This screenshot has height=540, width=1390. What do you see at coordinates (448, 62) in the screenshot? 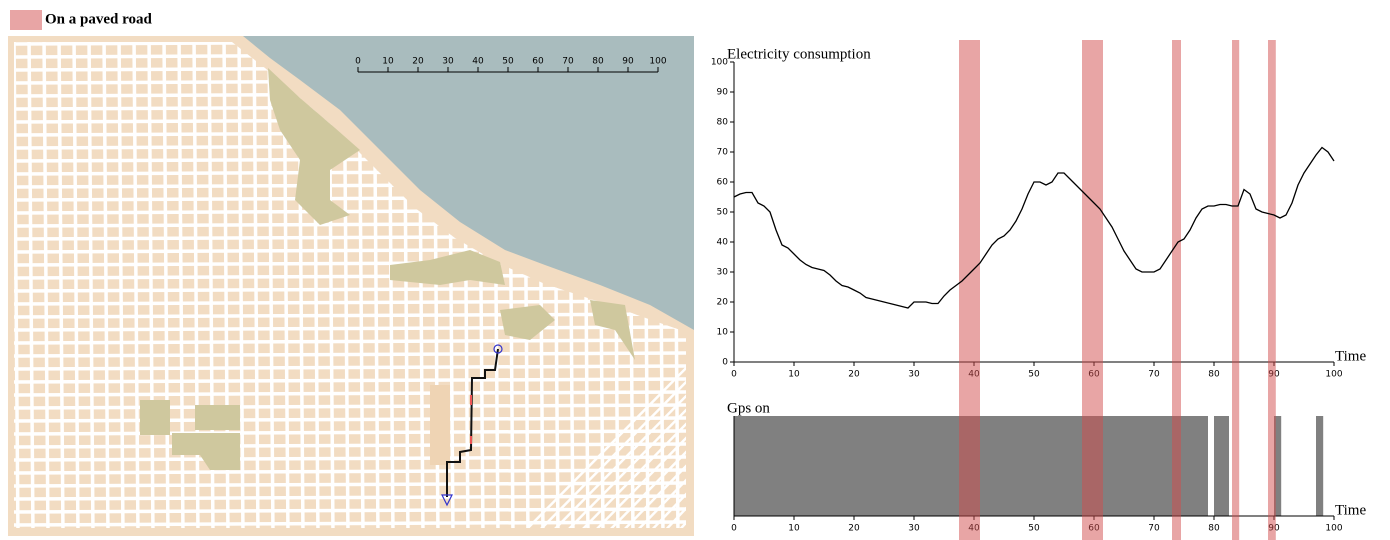
I see `scale-label: 30` at bounding box center [448, 62].